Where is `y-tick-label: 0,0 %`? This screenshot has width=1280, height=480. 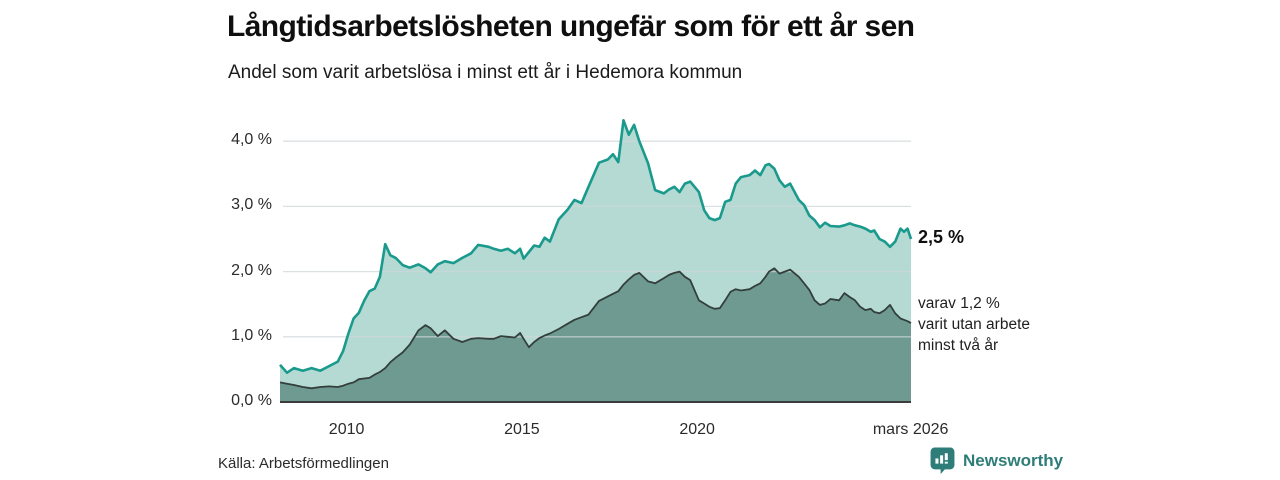 y-tick-label: 0,0 % is located at coordinates (251, 400).